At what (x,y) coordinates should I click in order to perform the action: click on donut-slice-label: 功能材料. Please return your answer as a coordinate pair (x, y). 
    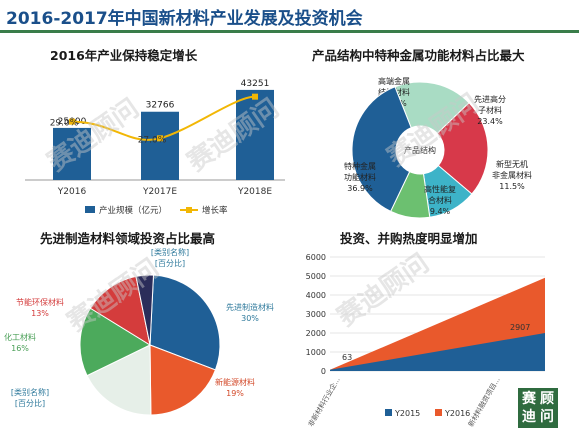
    Looking at the image, I should click on (360, 177).